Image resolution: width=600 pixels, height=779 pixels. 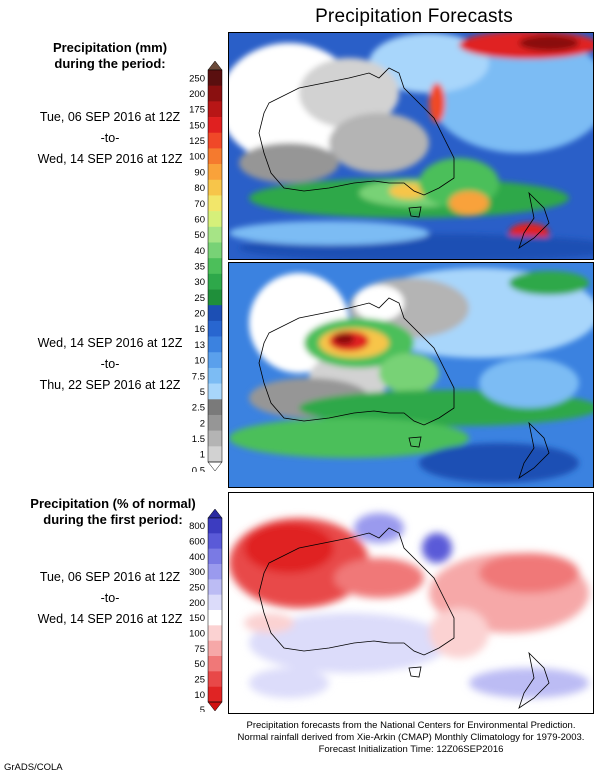 I want to click on colorbar-tick-label: 0.5, so click(x=198, y=468).